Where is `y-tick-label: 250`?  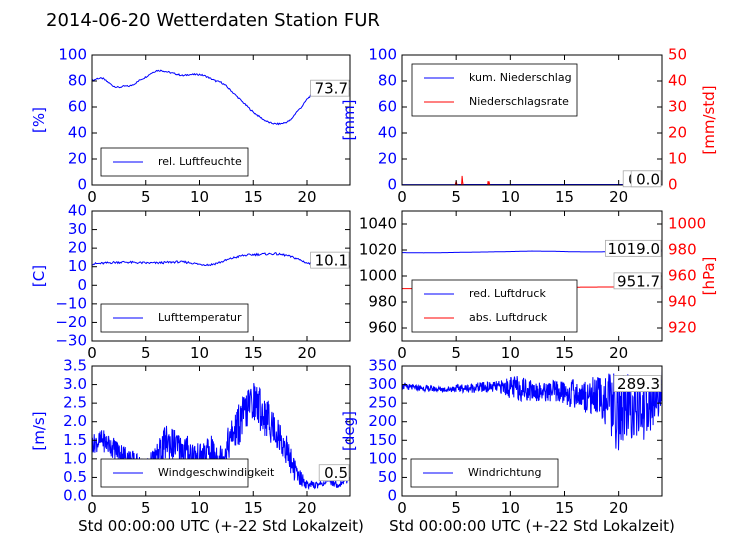
y-tick-label: 250 is located at coordinates (382, 403).